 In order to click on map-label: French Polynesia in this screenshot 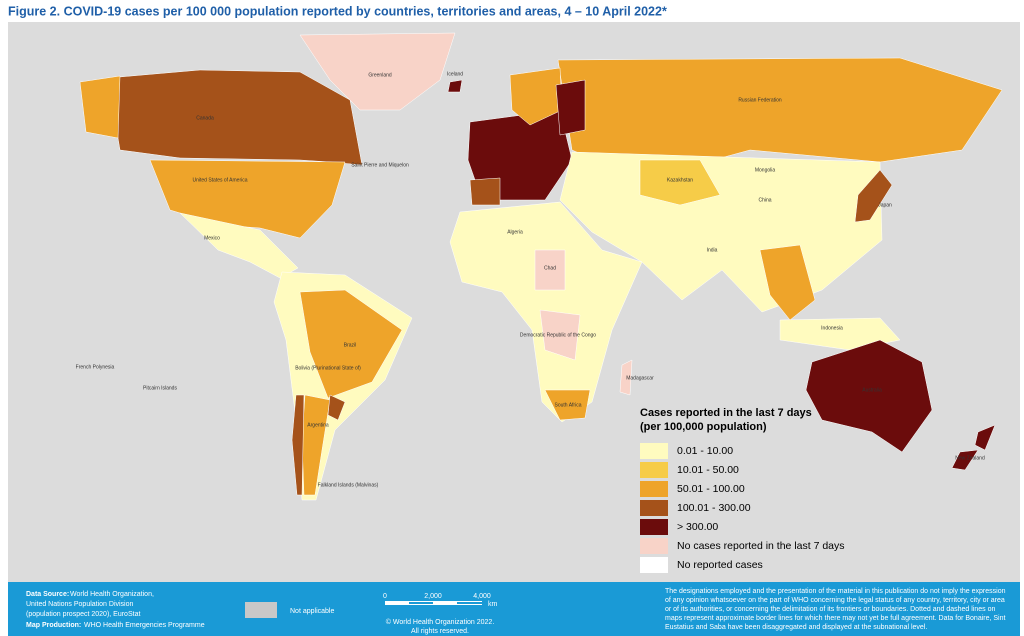, I will do `click(95, 367)`.